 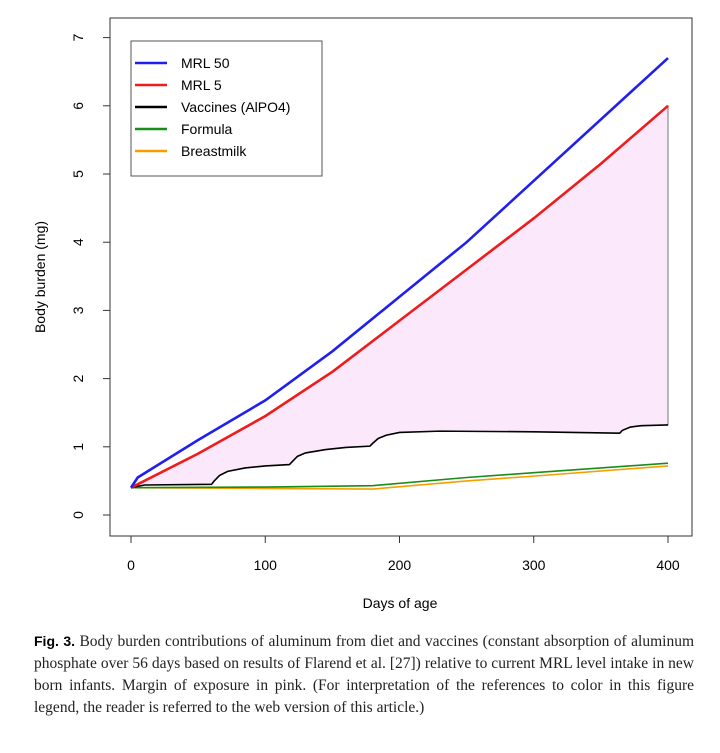 What do you see at coordinates (235, 107) in the screenshot?
I see `legend-label: Vaccines (AlPO4)` at bounding box center [235, 107].